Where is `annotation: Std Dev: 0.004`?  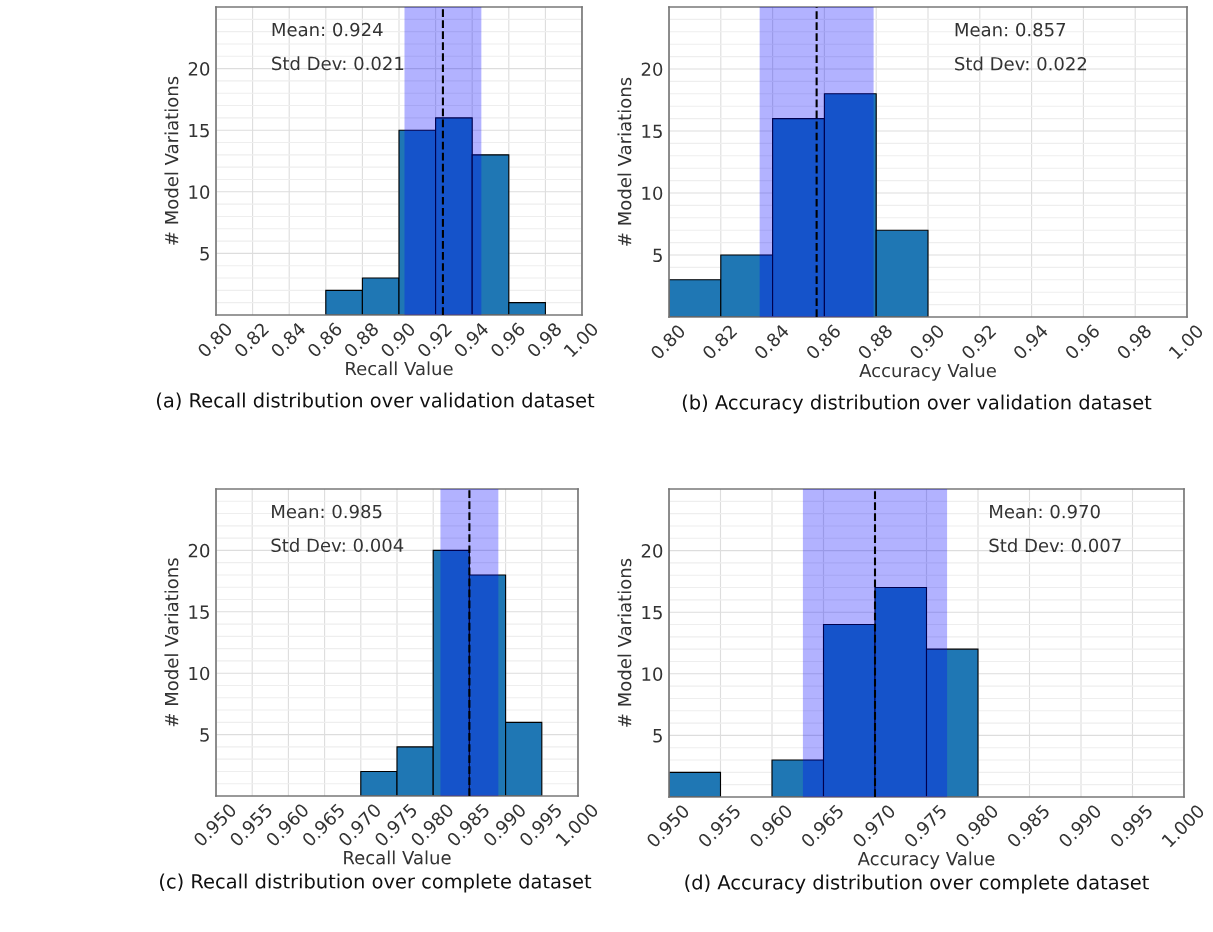
annotation: Std Dev: 0.004 is located at coordinates (337, 545).